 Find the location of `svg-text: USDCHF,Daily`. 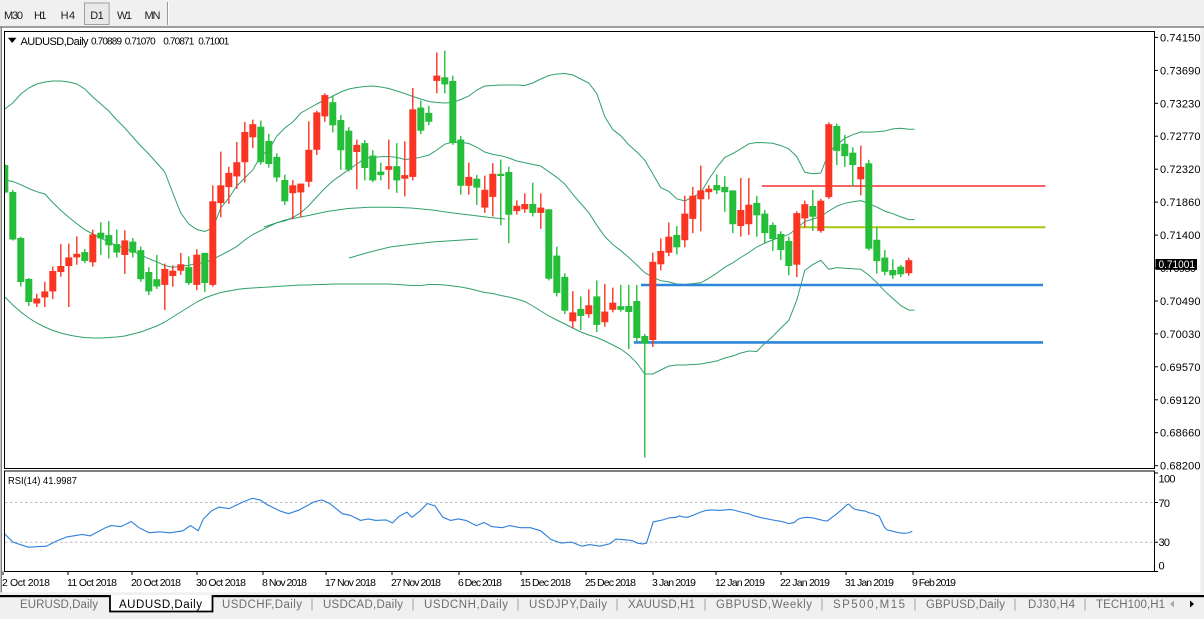

svg-text: USDCHF,Daily is located at coordinates (262, 605).